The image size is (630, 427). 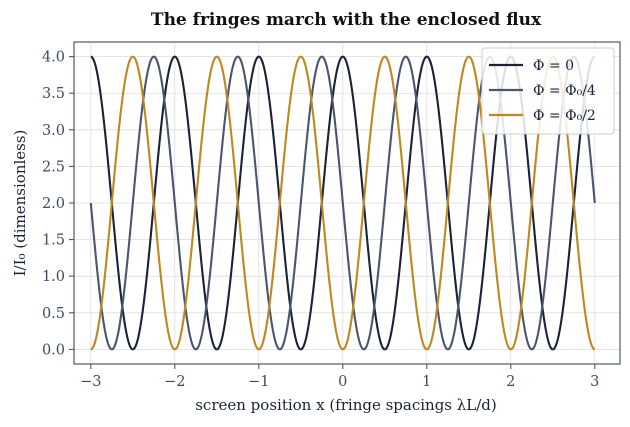 What do you see at coordinates (553, 66) in the screenshot?
I see `legend-label-0: Φ = 0` at bounding box center [553, 66].